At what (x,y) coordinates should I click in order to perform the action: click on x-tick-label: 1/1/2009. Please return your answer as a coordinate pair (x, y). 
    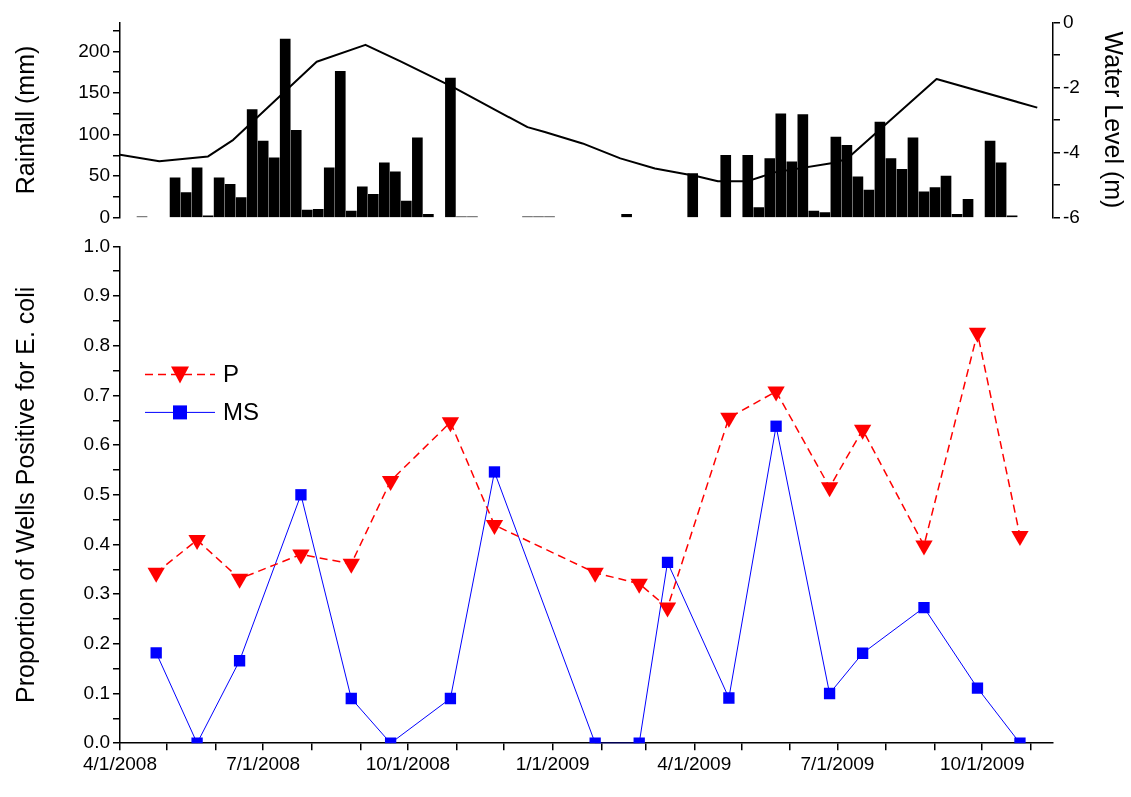
    Looking at the image, I should click on (552, 763).